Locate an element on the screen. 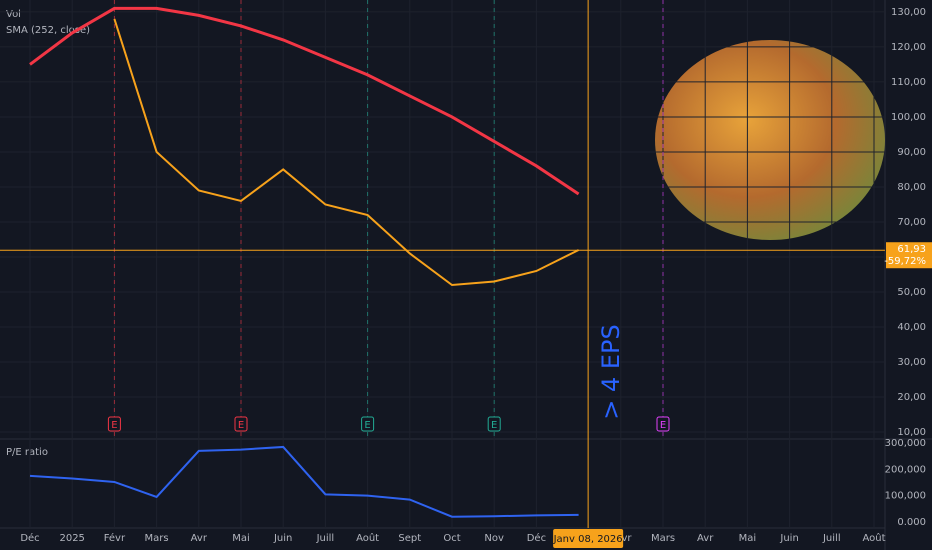 This screenshot has height=550, width=932. x-tick-label: Sept is located at coordinates (409, 538).